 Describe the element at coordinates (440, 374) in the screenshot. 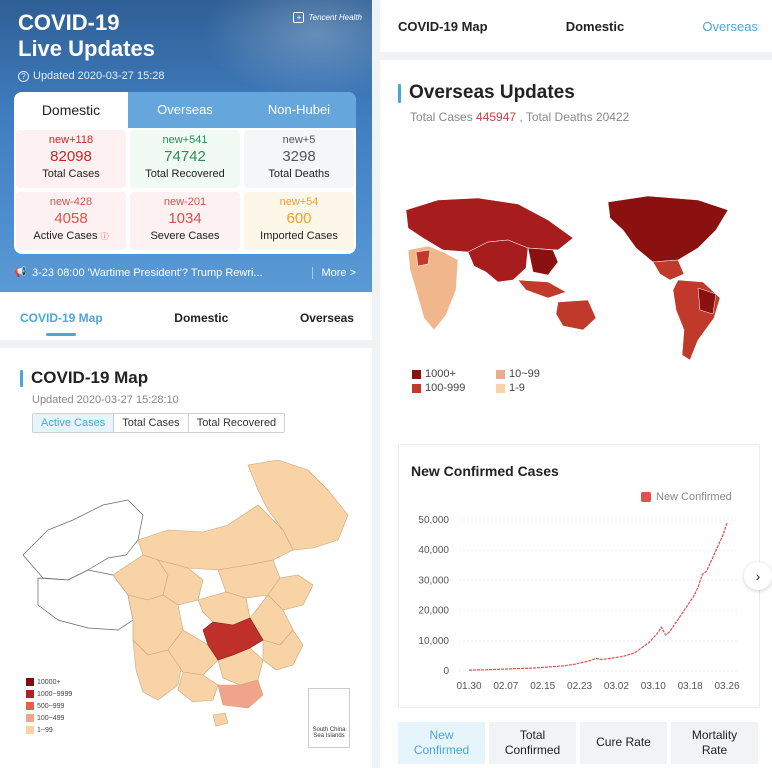

I see `legend-label: 1000+` at that location.